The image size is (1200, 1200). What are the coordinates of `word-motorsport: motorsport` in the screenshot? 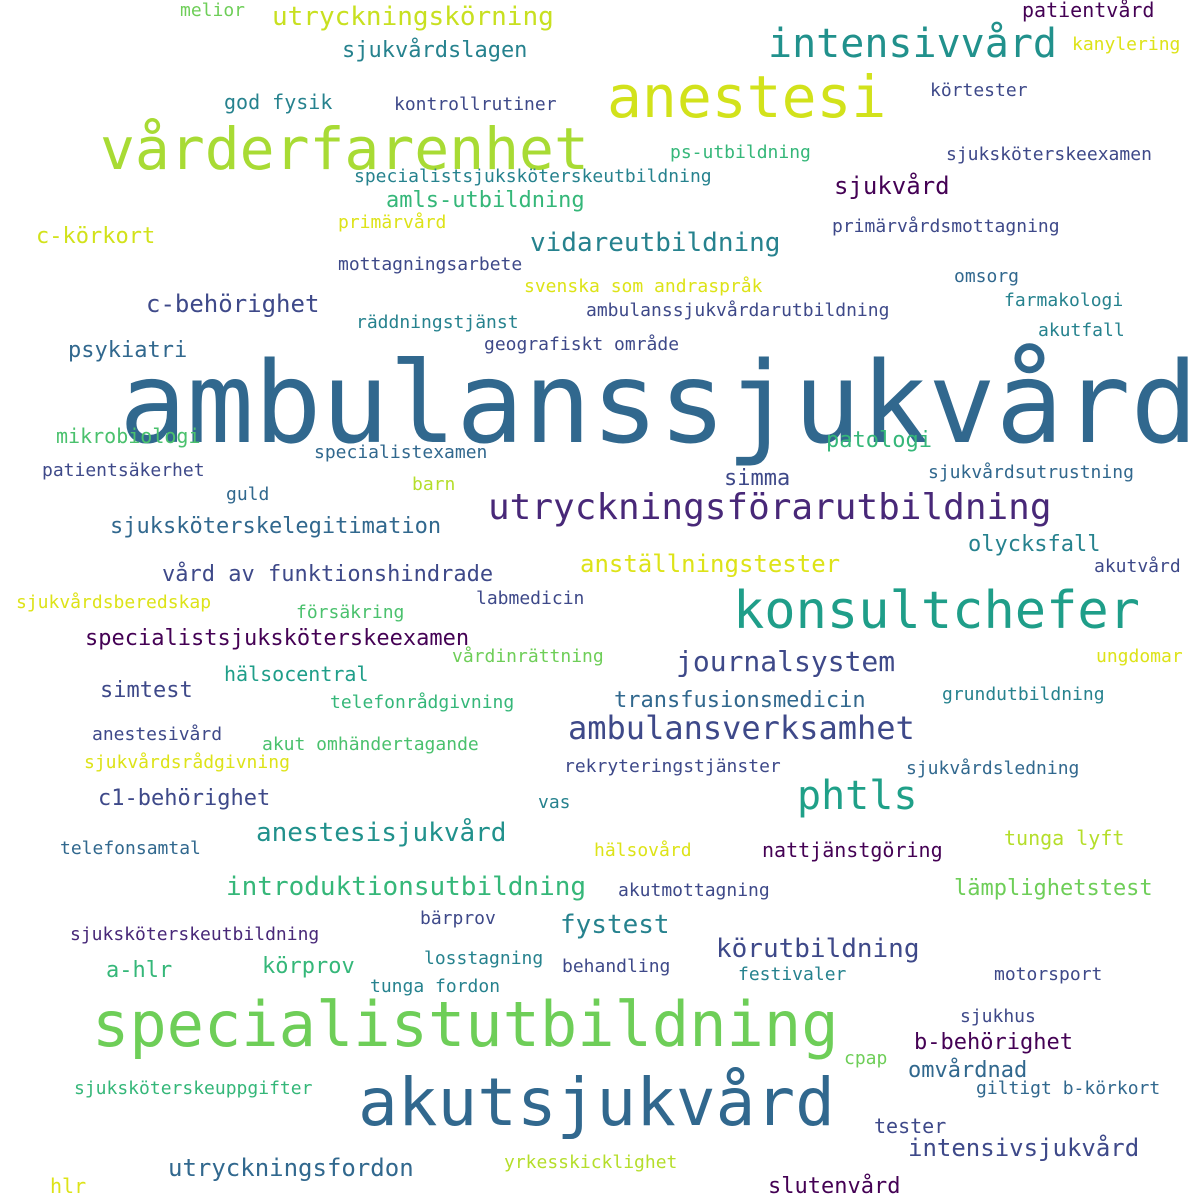 It's located at (1048, 974).